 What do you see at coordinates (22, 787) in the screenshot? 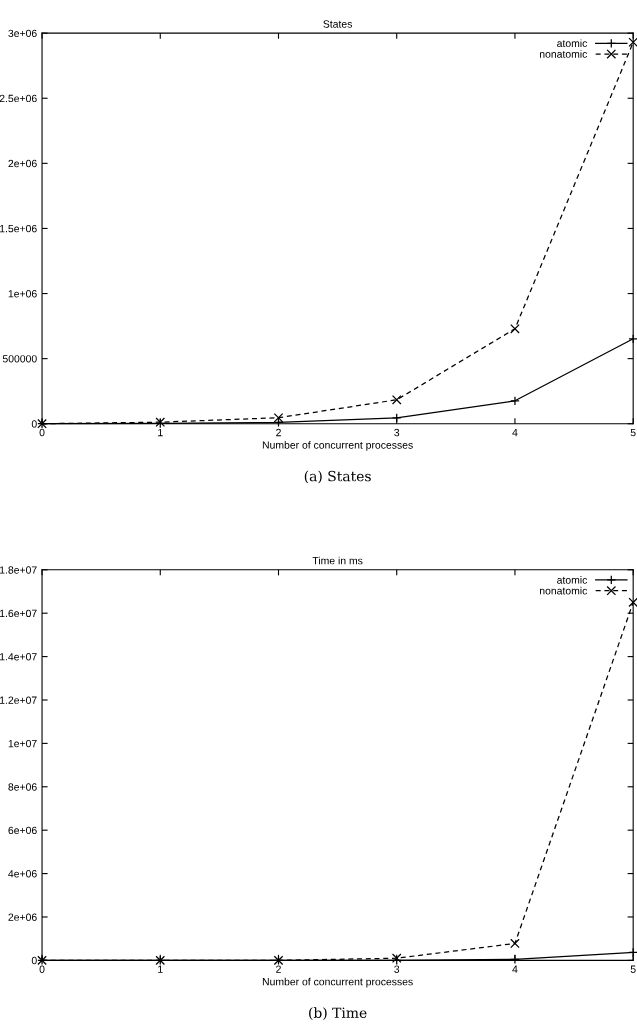
I see `y-tick-label: 8e+06` at bounding box center [22, 787].